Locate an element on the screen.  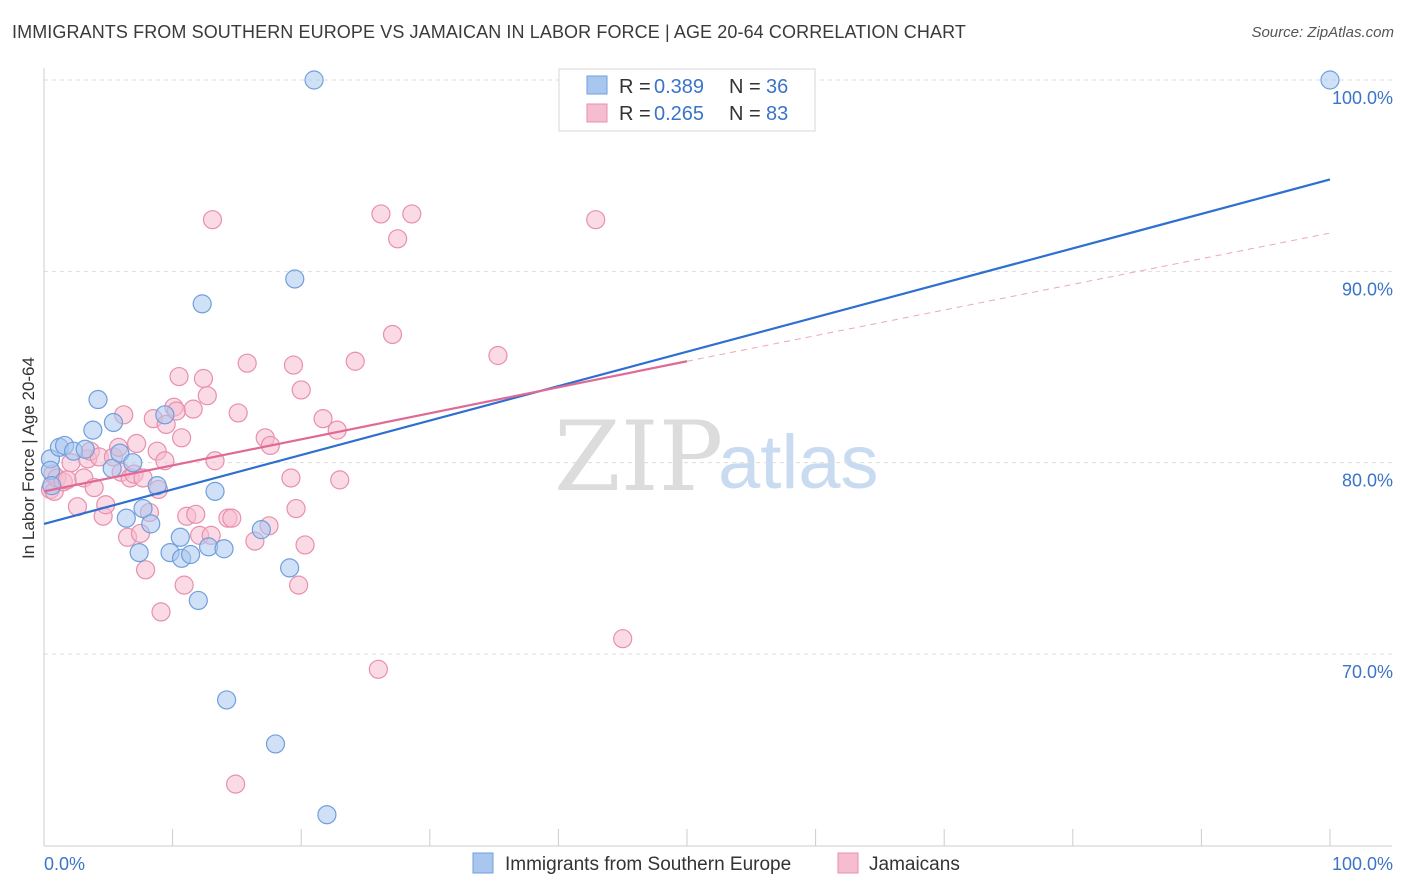
source-credit: Source: ZipAtlas.com is located at coordinates (1322, 32).